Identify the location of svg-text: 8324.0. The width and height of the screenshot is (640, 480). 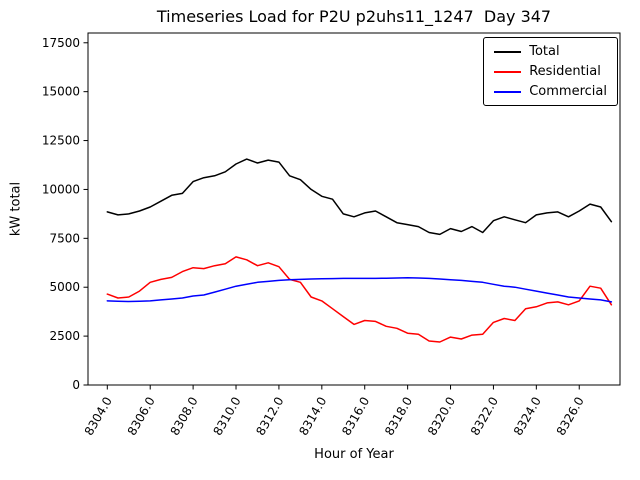
(527, 416).